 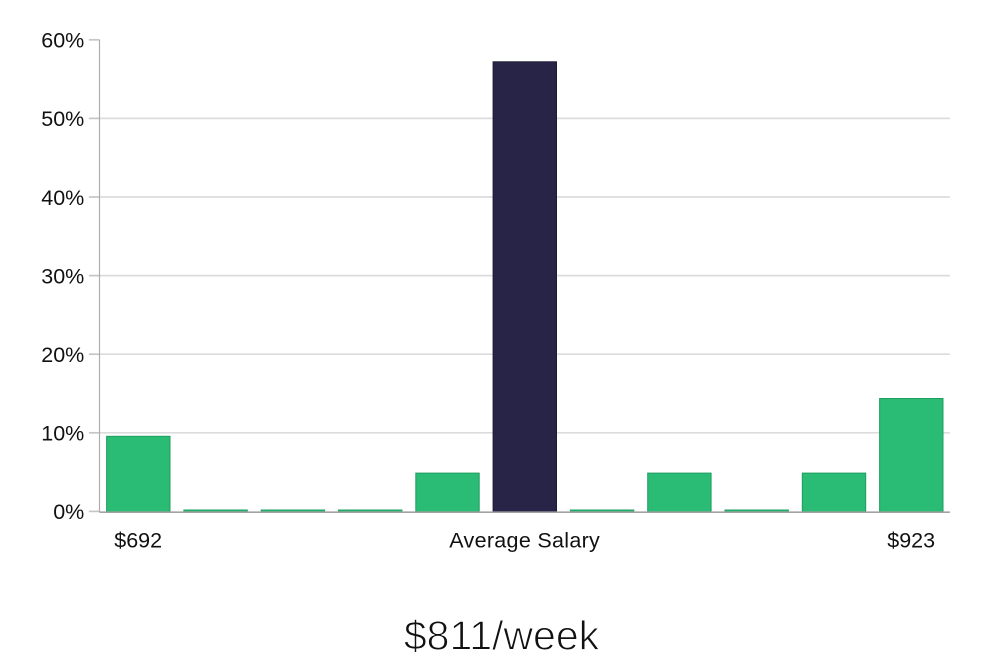 What do you see at coordinates (68, 512) in the screenshot?
I see `svg-text: 0%` at bounding box center [68, 512].